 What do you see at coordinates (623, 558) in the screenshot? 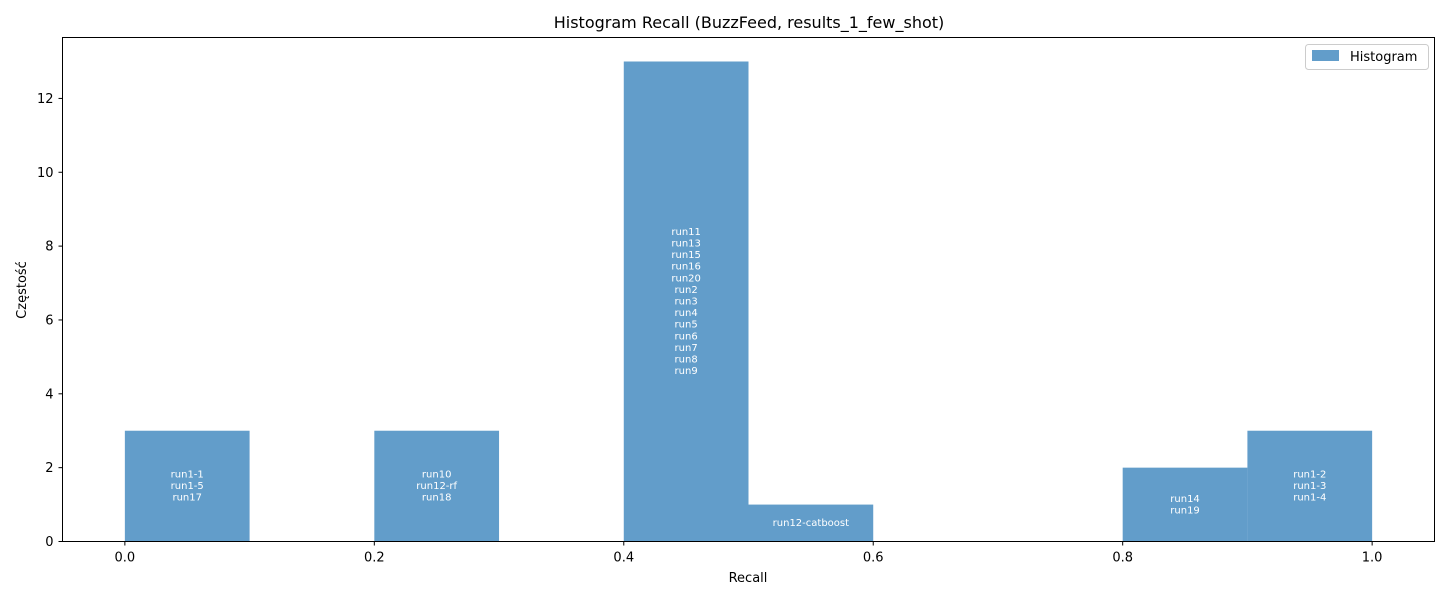
I see `x-tick-label: 0.4` at bounding box center [623, 558].